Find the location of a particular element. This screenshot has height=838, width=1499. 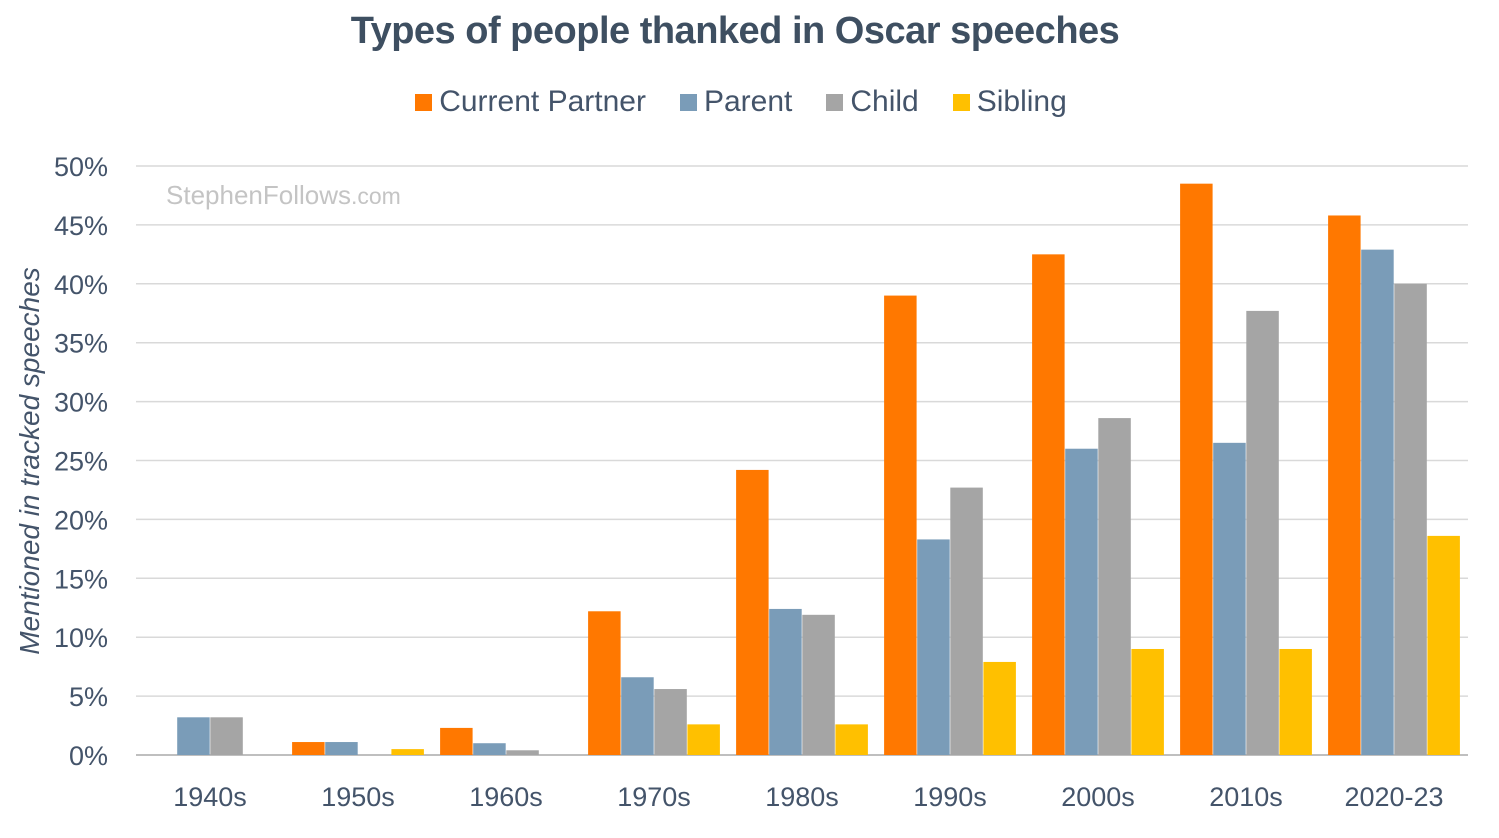

bar-sibling-1980s is located at coordinates (851, 739).